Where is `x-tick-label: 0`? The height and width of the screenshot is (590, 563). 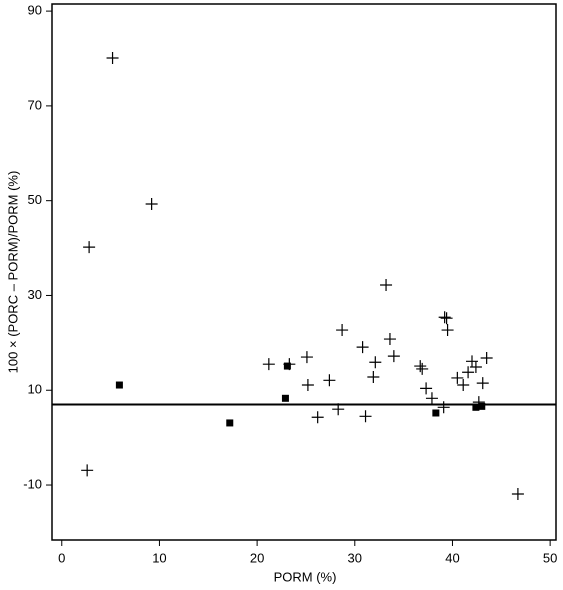 x-tick-label: 0 is located at coordinates (61, 557).